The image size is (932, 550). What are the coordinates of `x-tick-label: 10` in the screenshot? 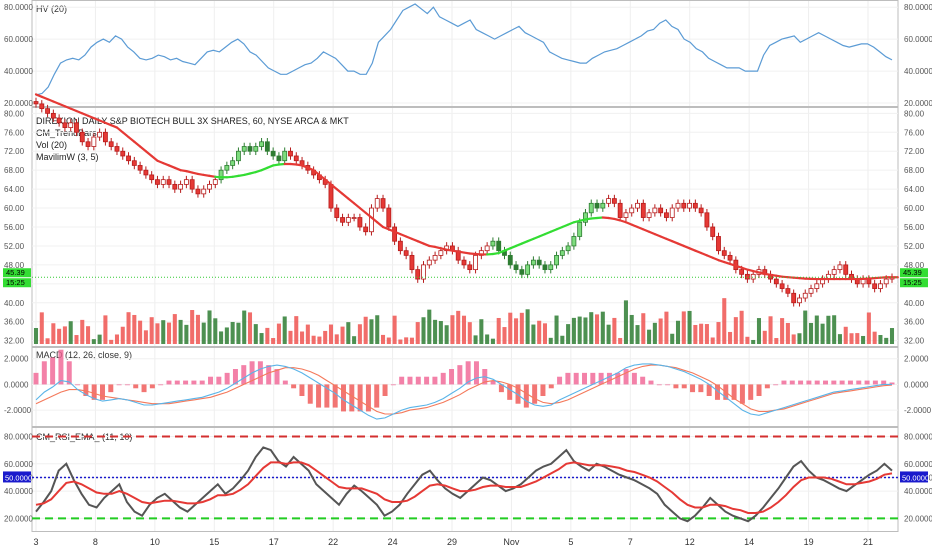 It's located at (155, 542).